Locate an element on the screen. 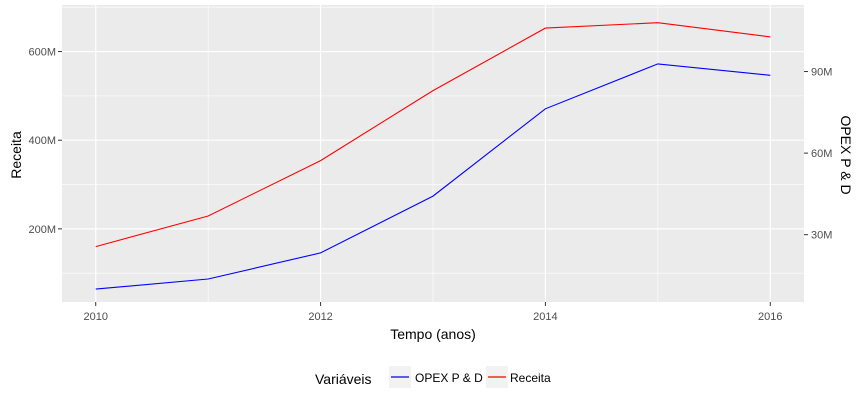  y-tick-label-right: 30M is located at coordinates (821, 236).